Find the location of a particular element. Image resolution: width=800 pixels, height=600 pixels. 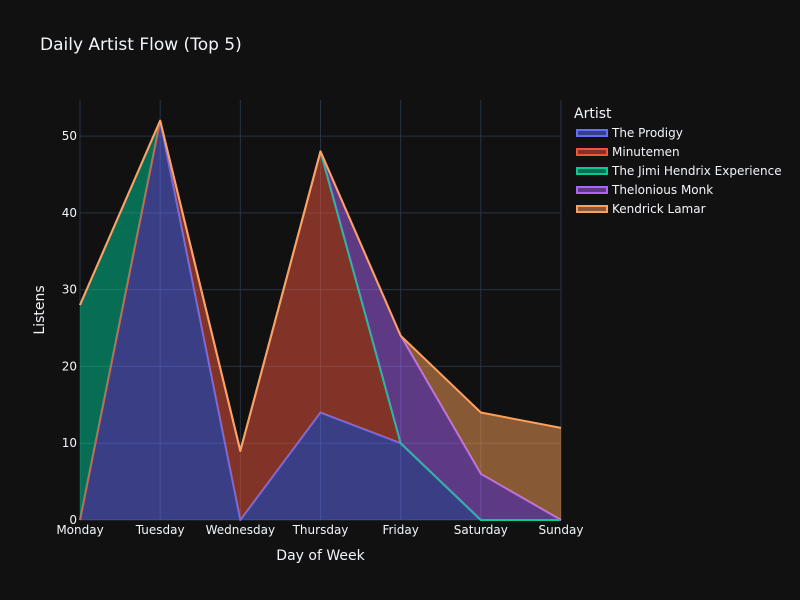

y-tick-label: 0 is located at coordinates (73, 520).